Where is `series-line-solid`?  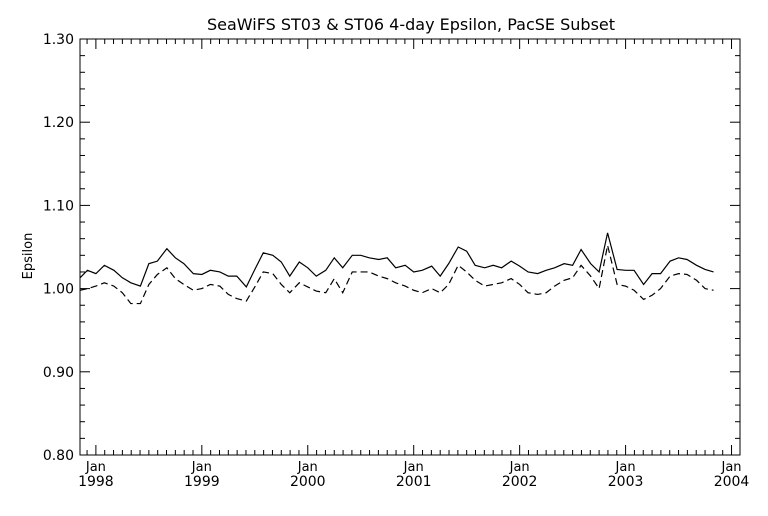
series-line-solid is located at coordinates (396, 260).